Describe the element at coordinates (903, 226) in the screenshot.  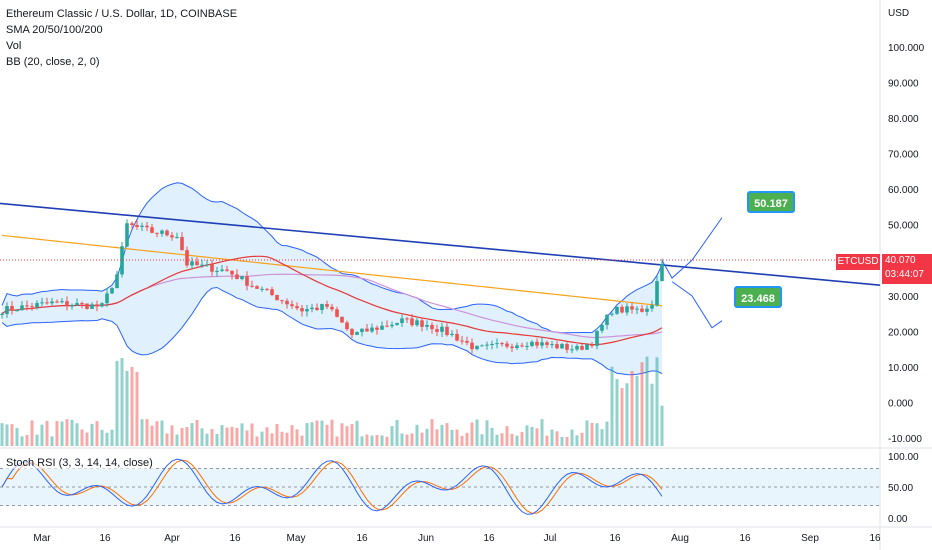
I see `y-tick-label: 50.000` at that location.